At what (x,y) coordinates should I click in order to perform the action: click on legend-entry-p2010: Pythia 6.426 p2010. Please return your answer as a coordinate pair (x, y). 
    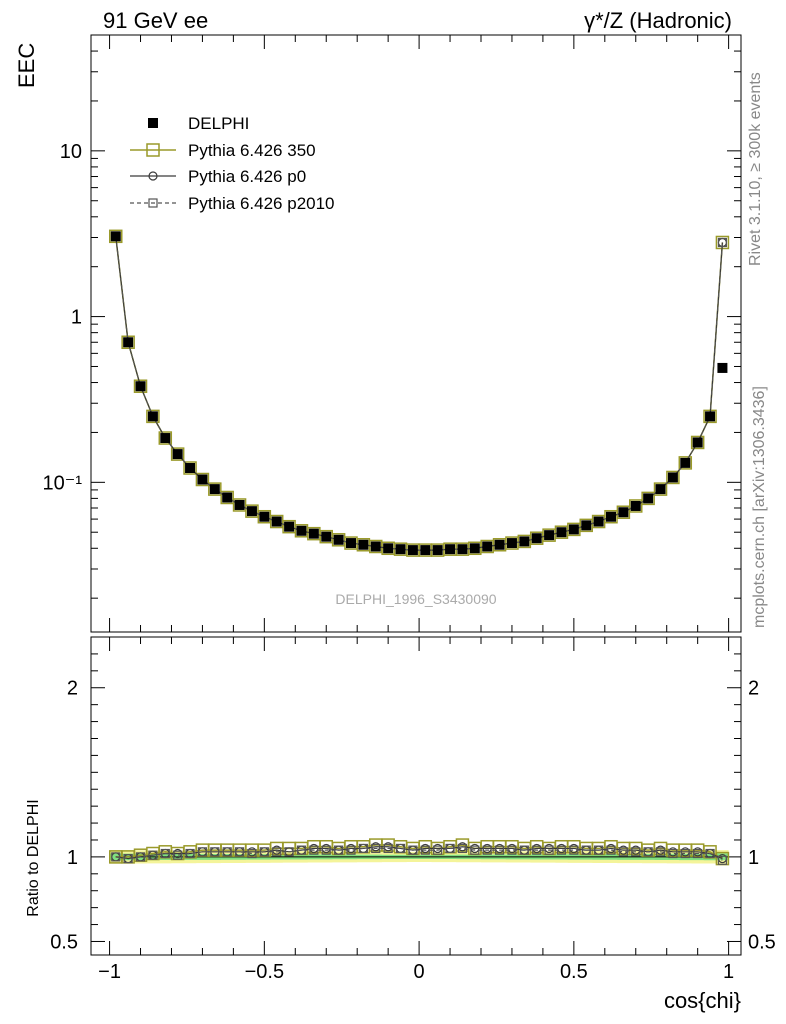
    Looking at the image, I should click on (232, 203).